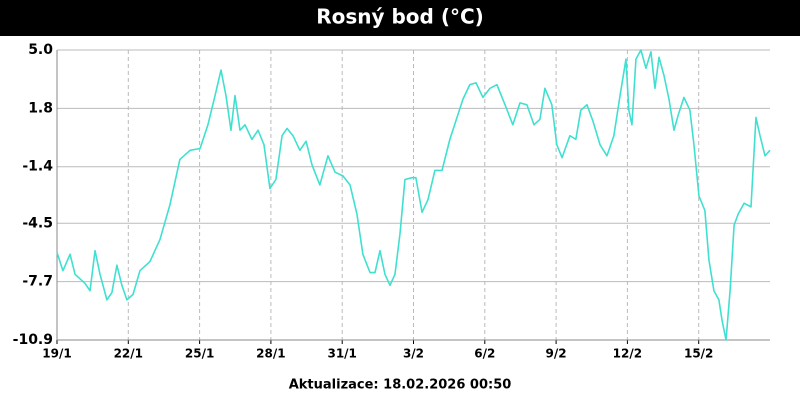 This screenshot has height=400, width=800. Describe the element at coordinates (627, 354) in the screenshot. I see `x-tick-label: 12/2` at that location.